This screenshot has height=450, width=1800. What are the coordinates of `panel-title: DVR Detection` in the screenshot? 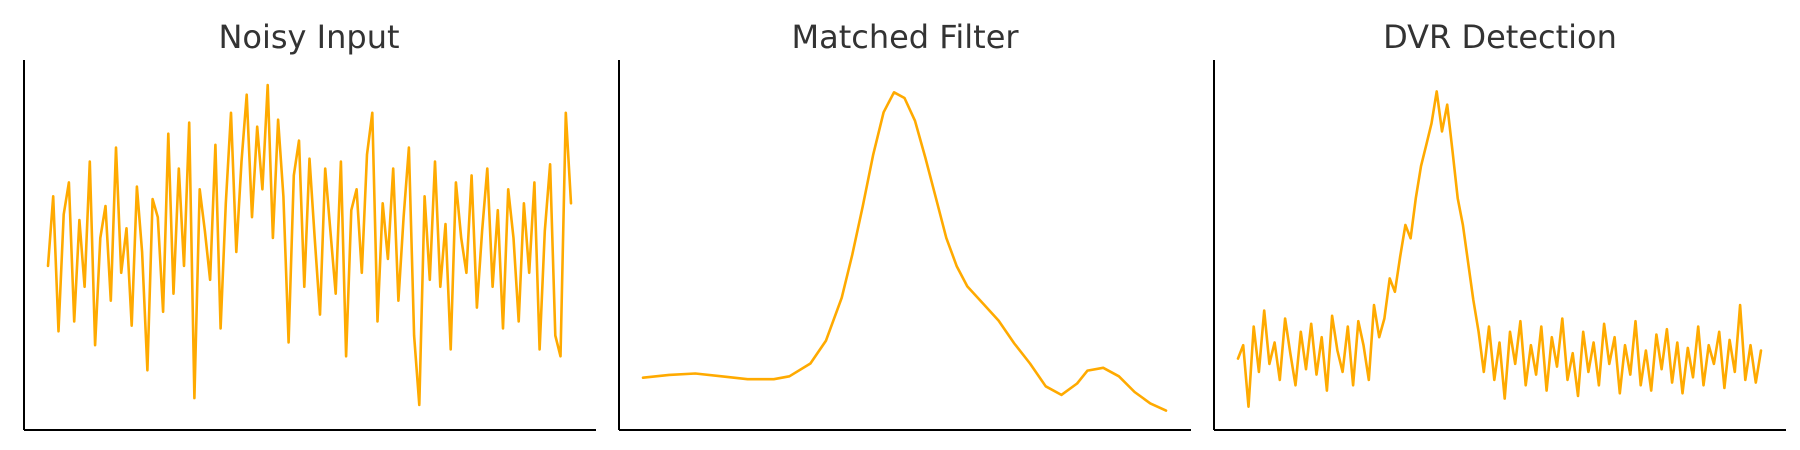 It's located at (1500, 37).